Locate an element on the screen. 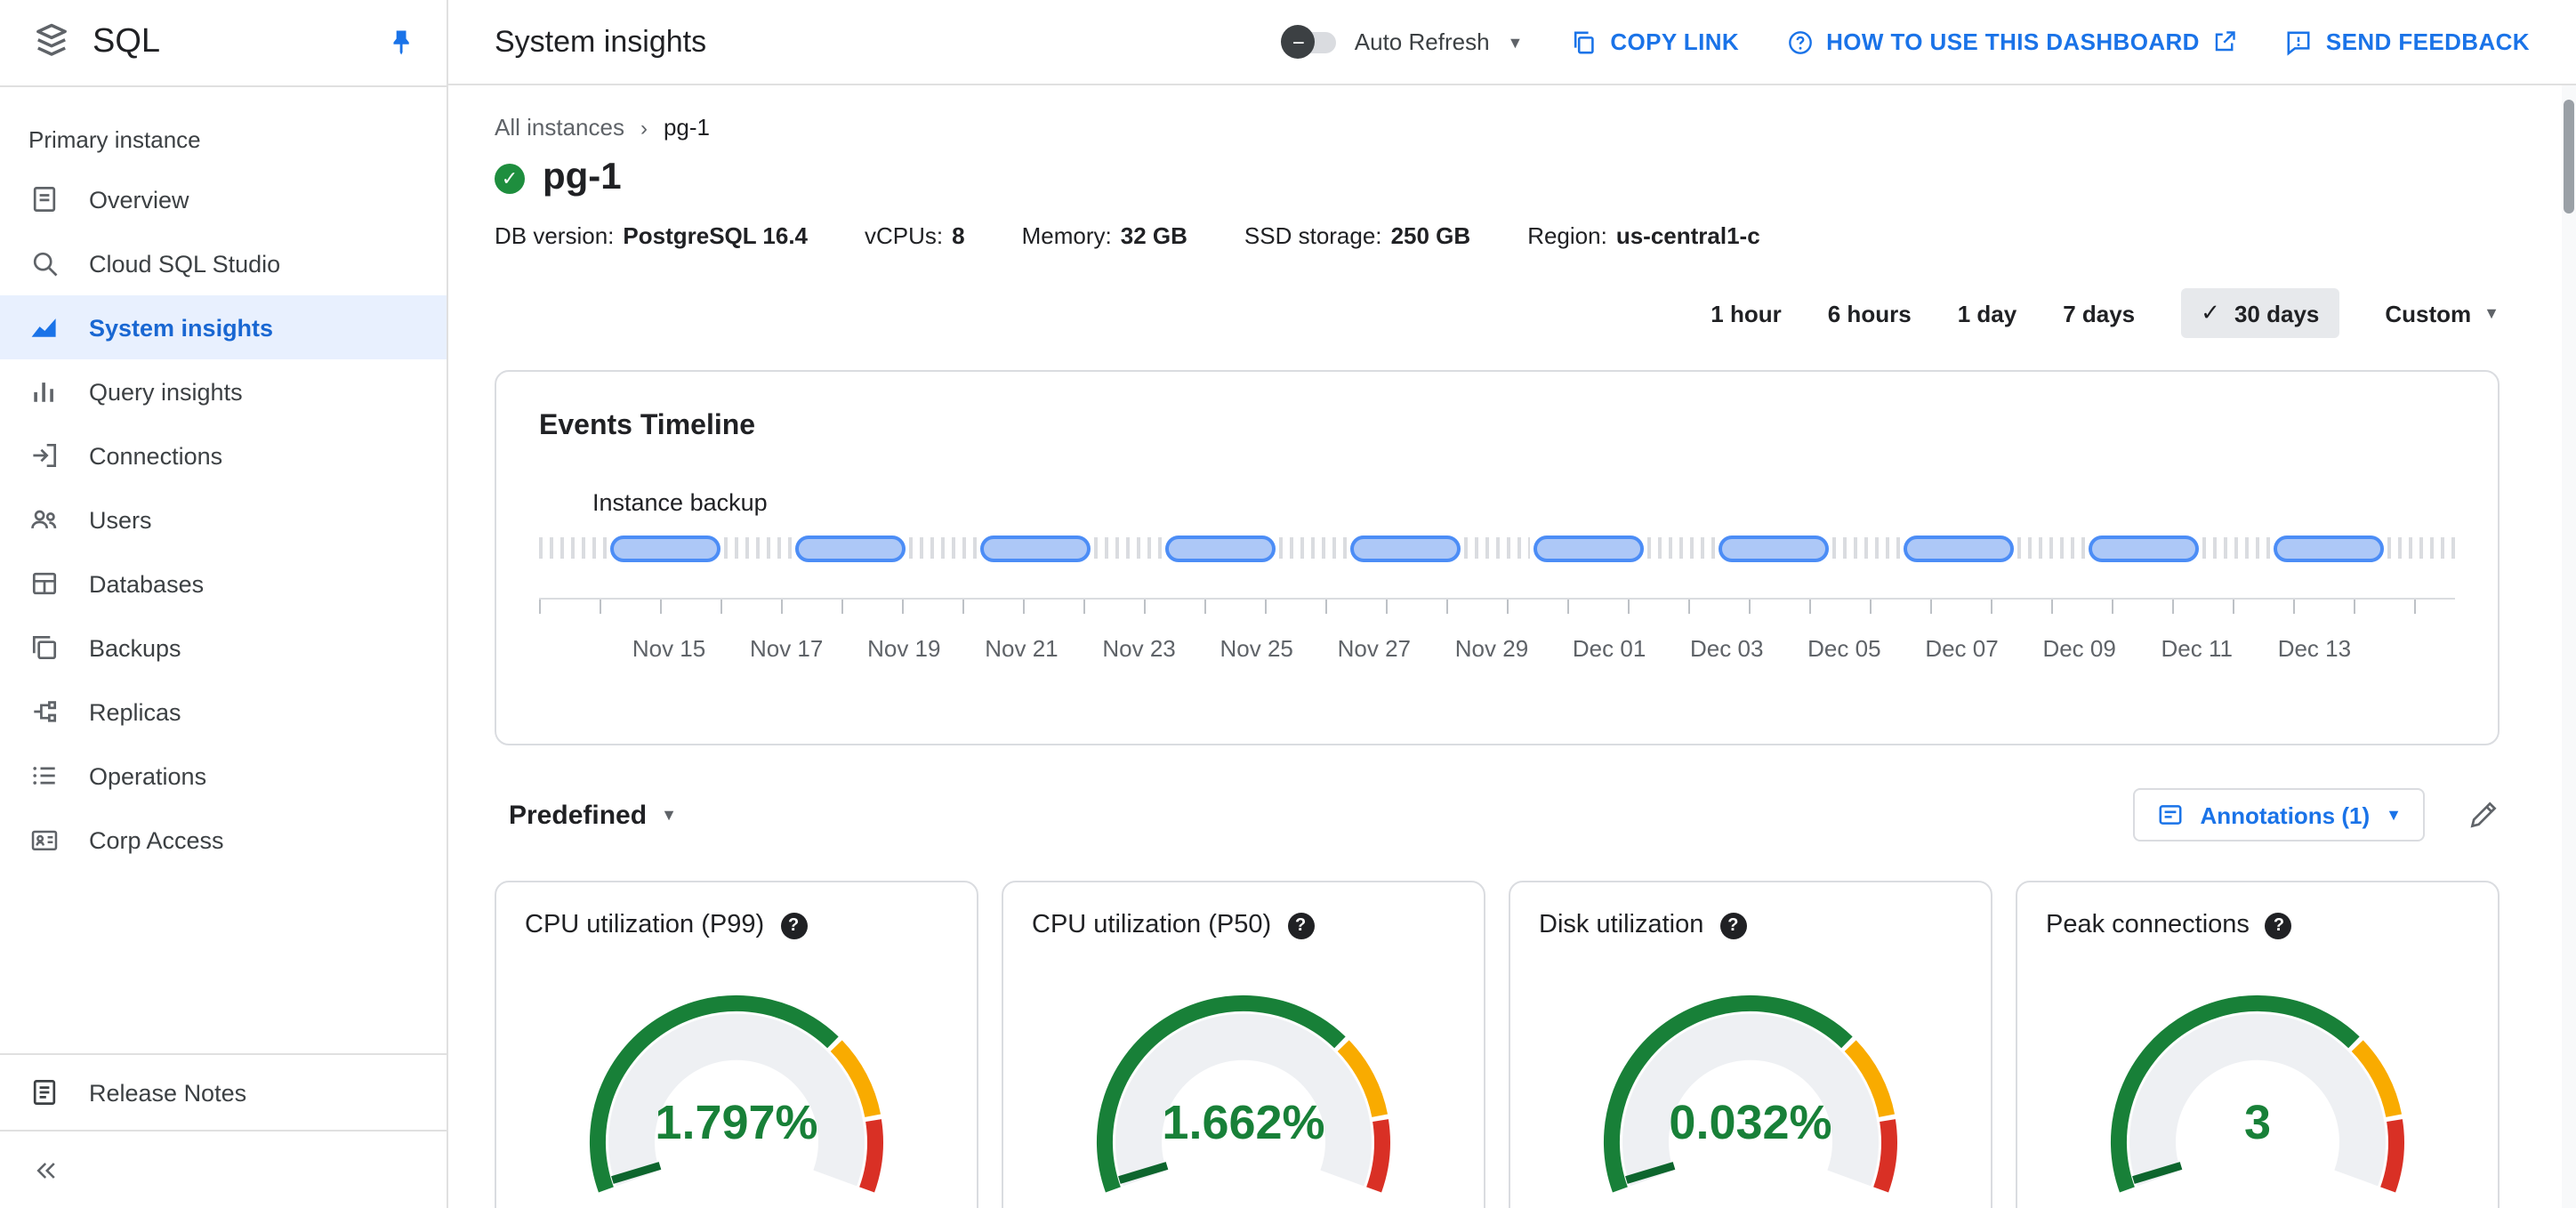  databases-icon is located at coordinates (44, 584).